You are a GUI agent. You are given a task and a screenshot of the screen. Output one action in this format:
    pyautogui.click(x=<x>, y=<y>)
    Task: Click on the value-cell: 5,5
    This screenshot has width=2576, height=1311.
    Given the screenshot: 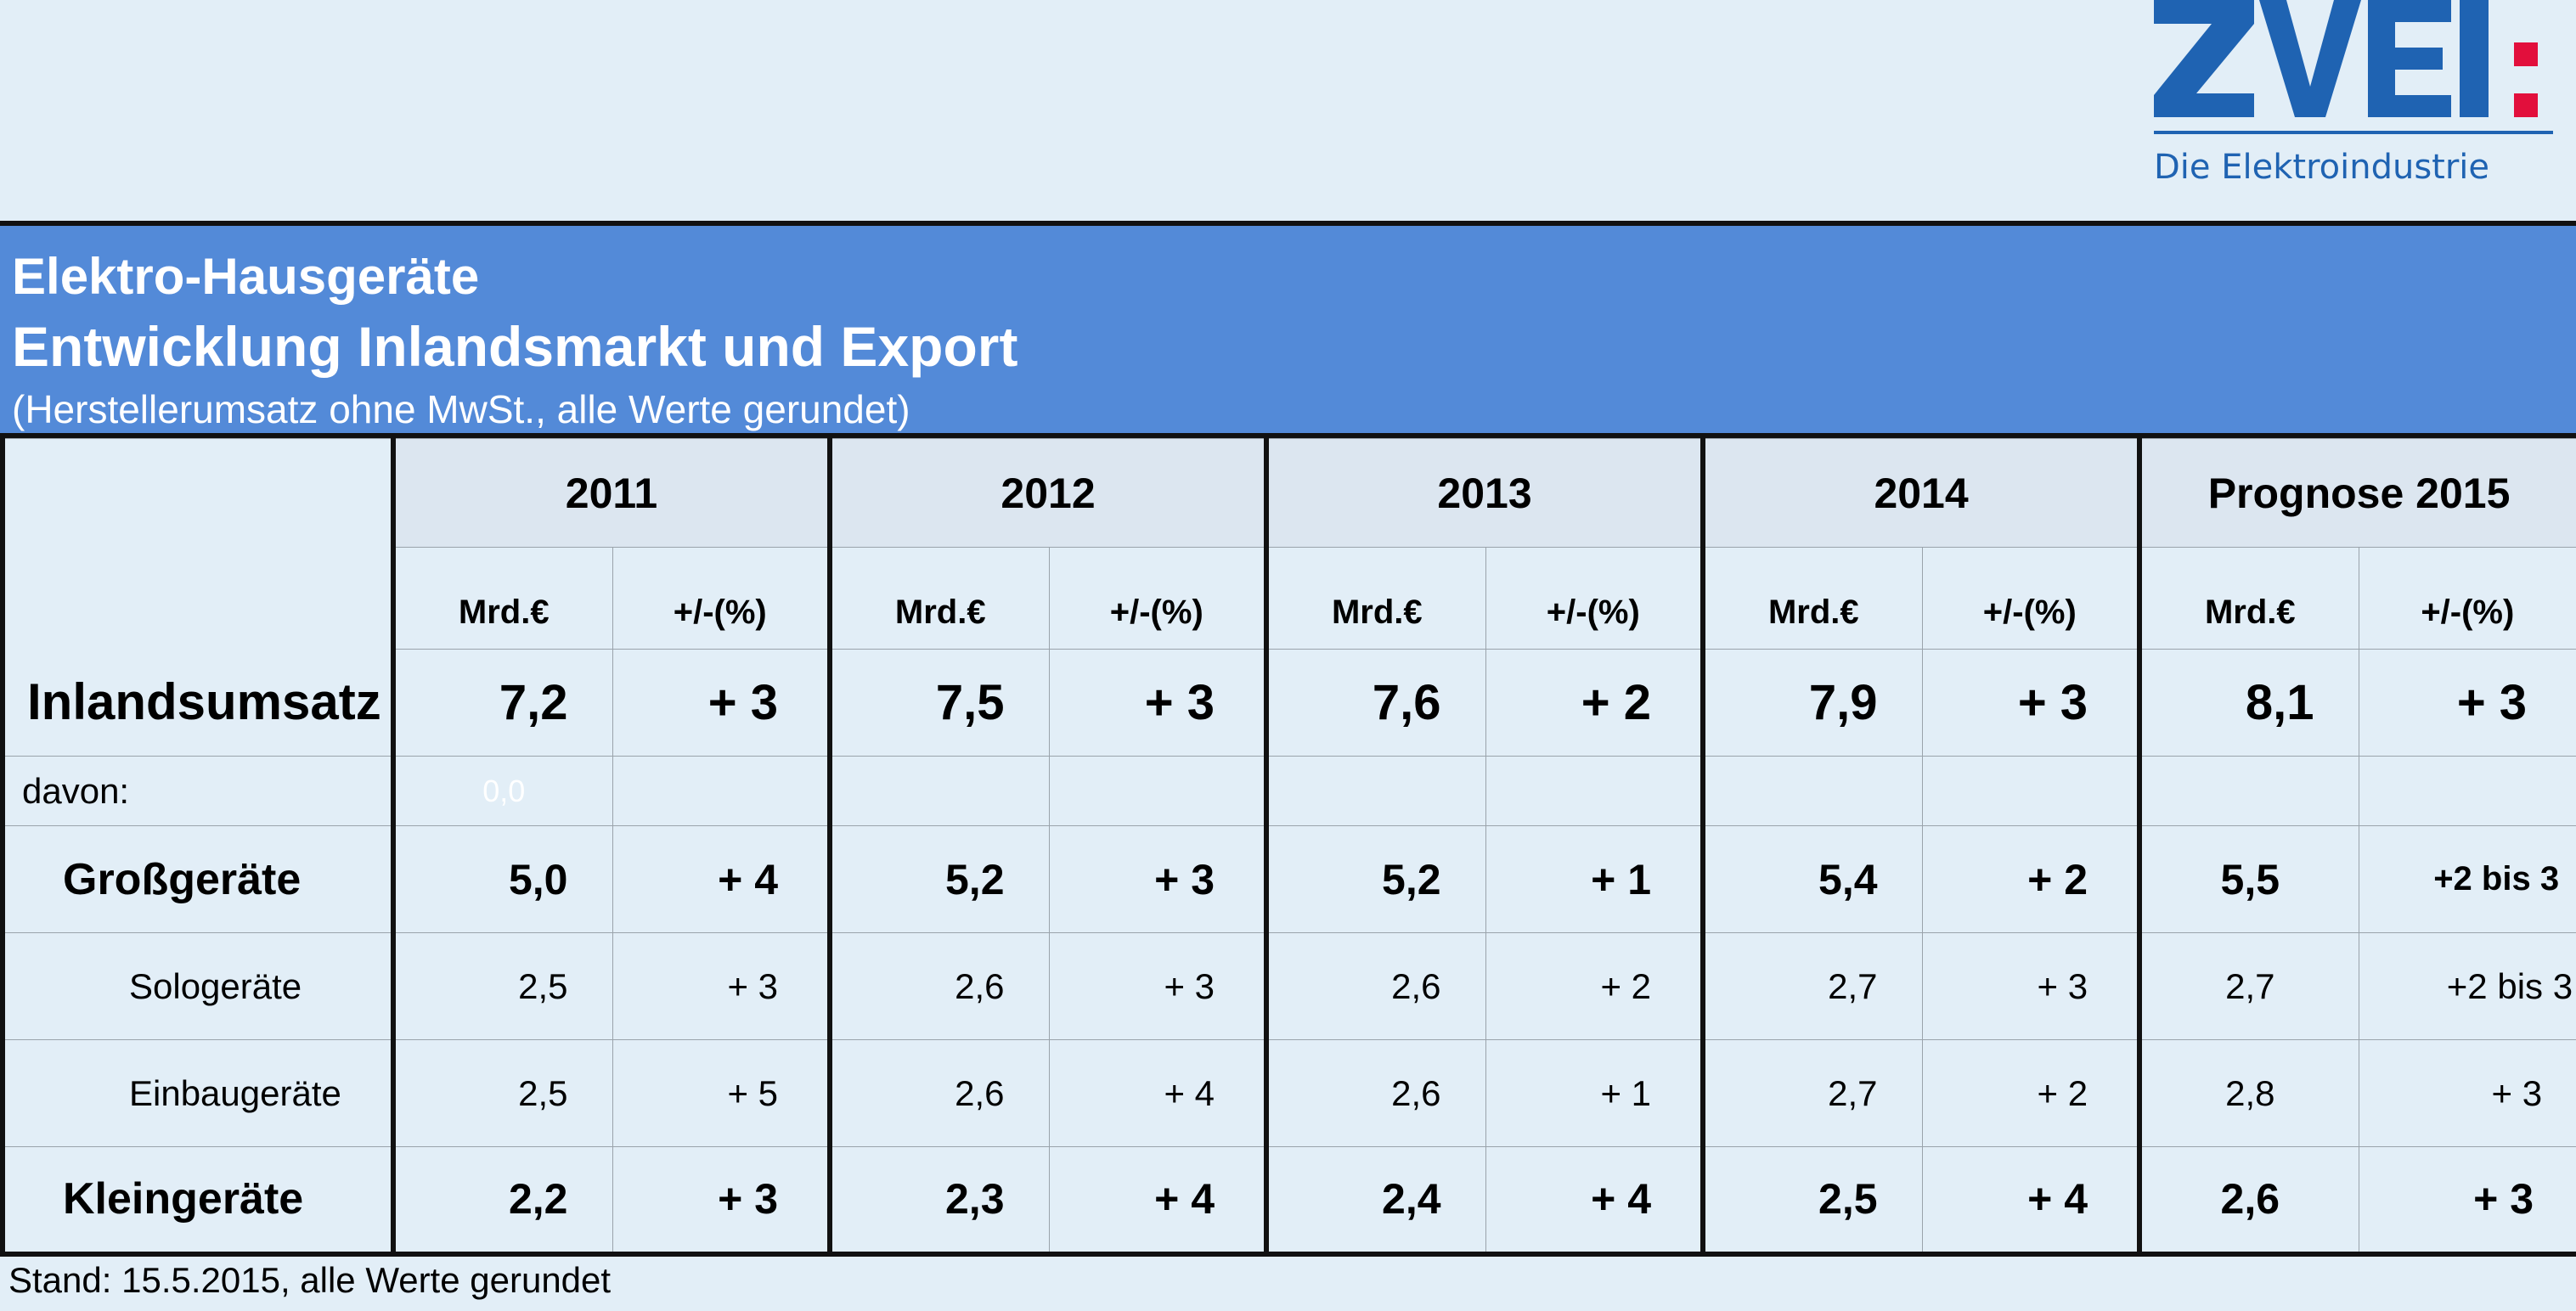 What is the action you would take?
    pyautogui.click(x=2249, y=879)
    